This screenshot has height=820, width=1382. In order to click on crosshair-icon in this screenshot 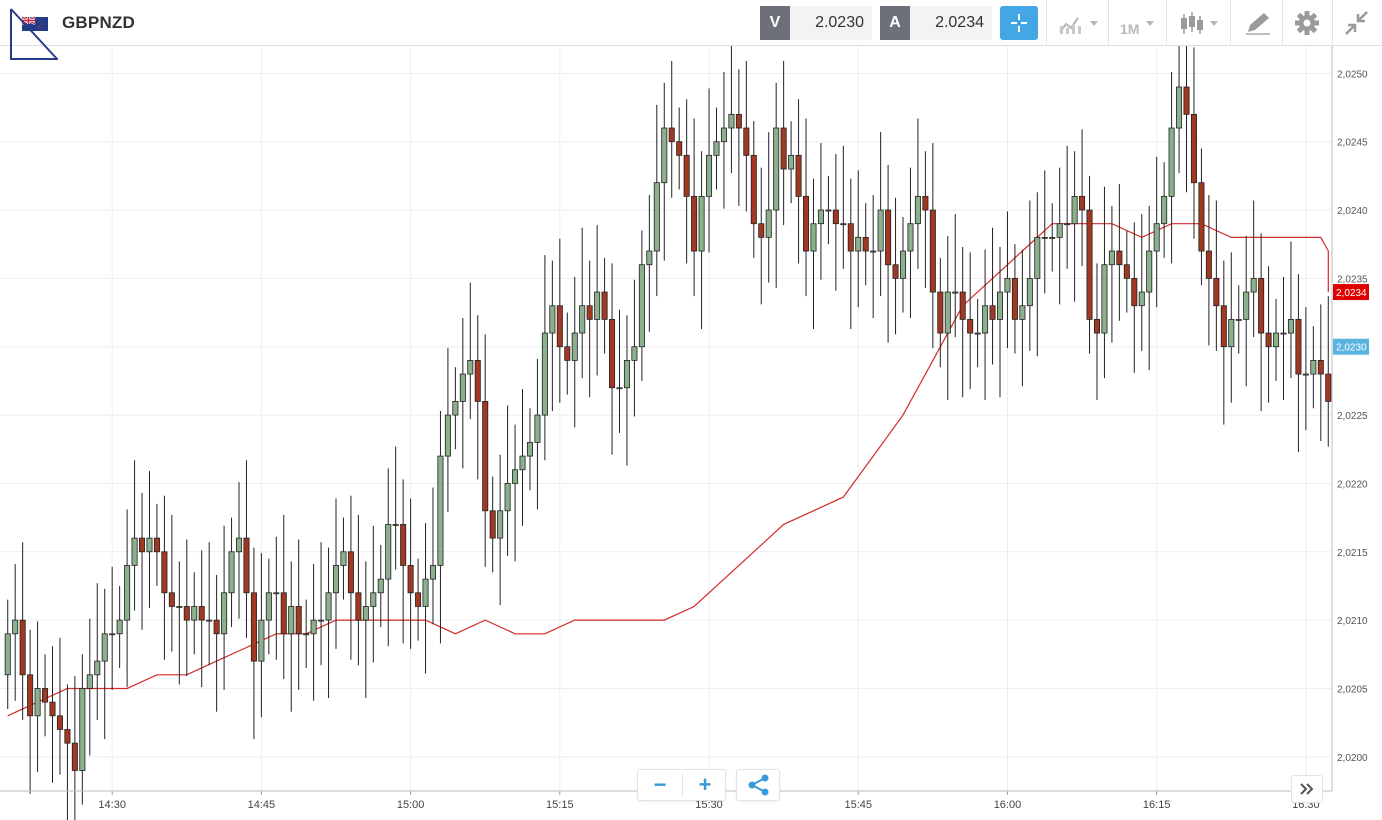, I will do `click(1019, 23)`.